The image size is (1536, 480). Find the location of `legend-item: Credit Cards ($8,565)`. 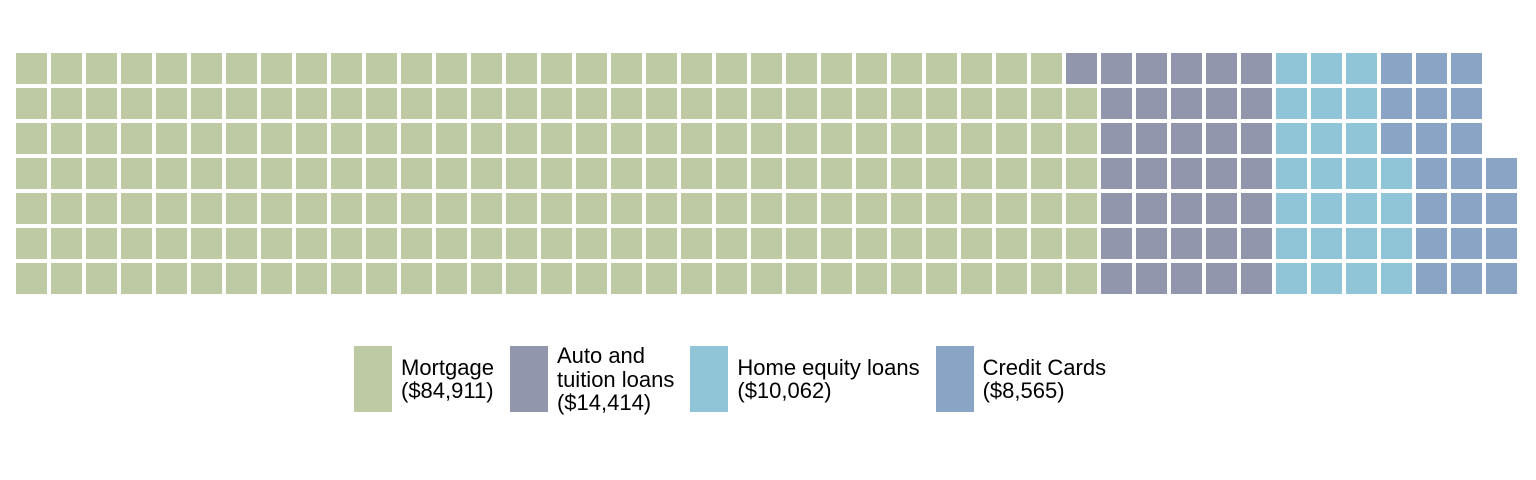

legend-item: Credit Cards ($8,565) is located at coordinates (1020, 379).